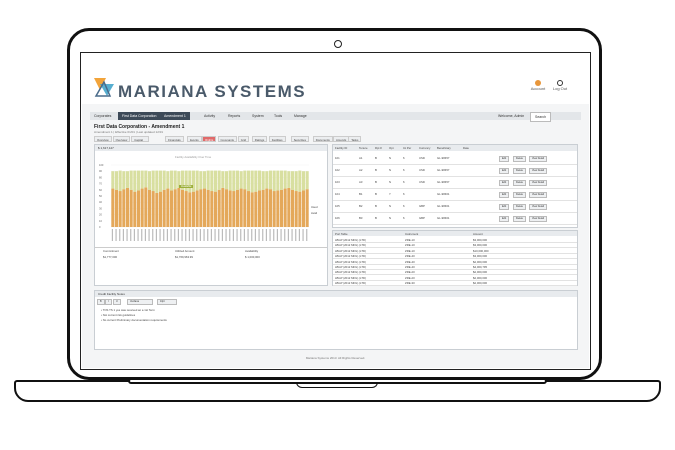  Describe the element at coordinates (194, 139) in the screenshot. I see `tab-4: Events` at that location.